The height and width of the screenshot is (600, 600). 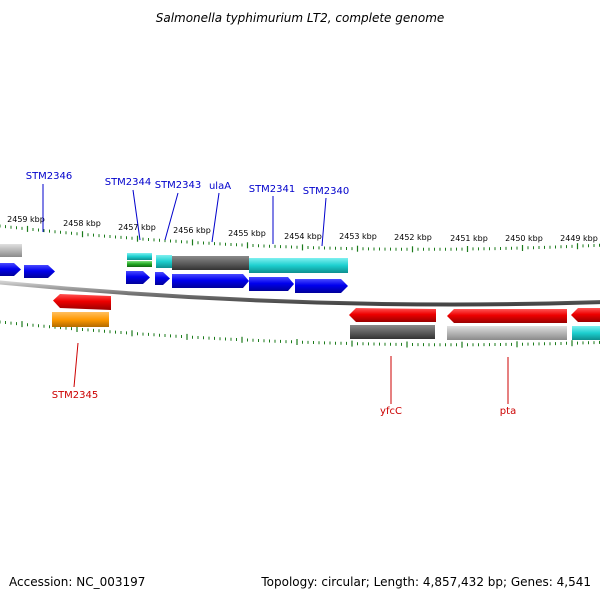 I want to click on upper-tick-track, so click(x=300, y=238).